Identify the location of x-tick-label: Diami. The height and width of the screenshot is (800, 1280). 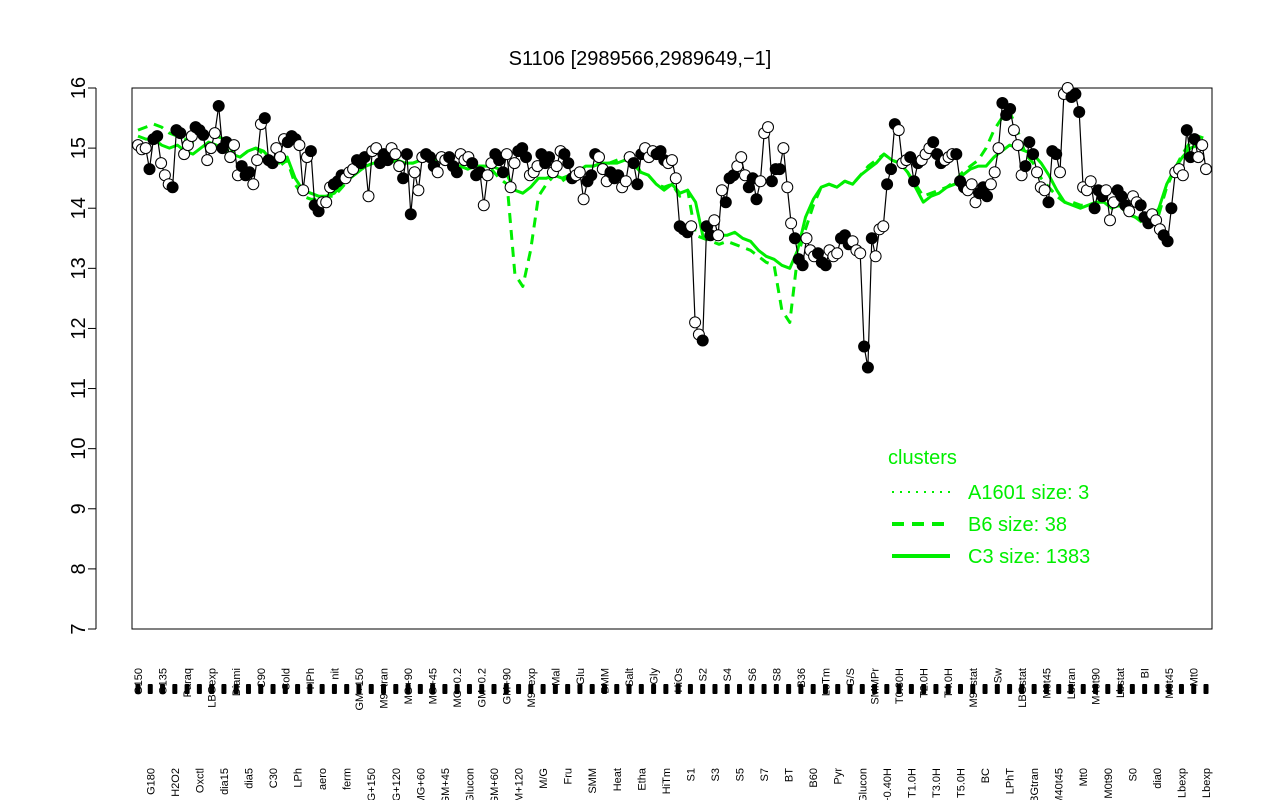
(237, 682).